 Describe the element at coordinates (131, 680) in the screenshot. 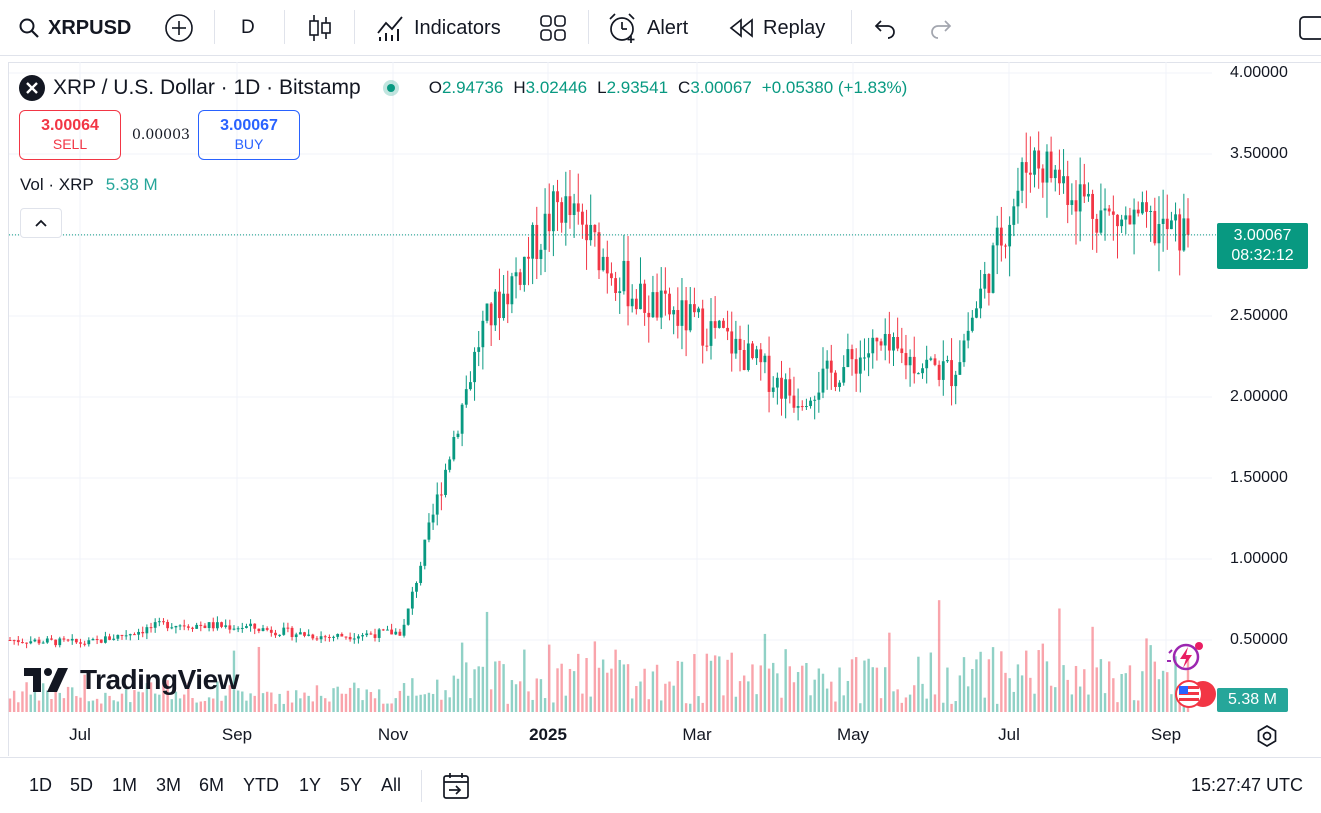

I see `tradingview-logo: TradingView` at that location.